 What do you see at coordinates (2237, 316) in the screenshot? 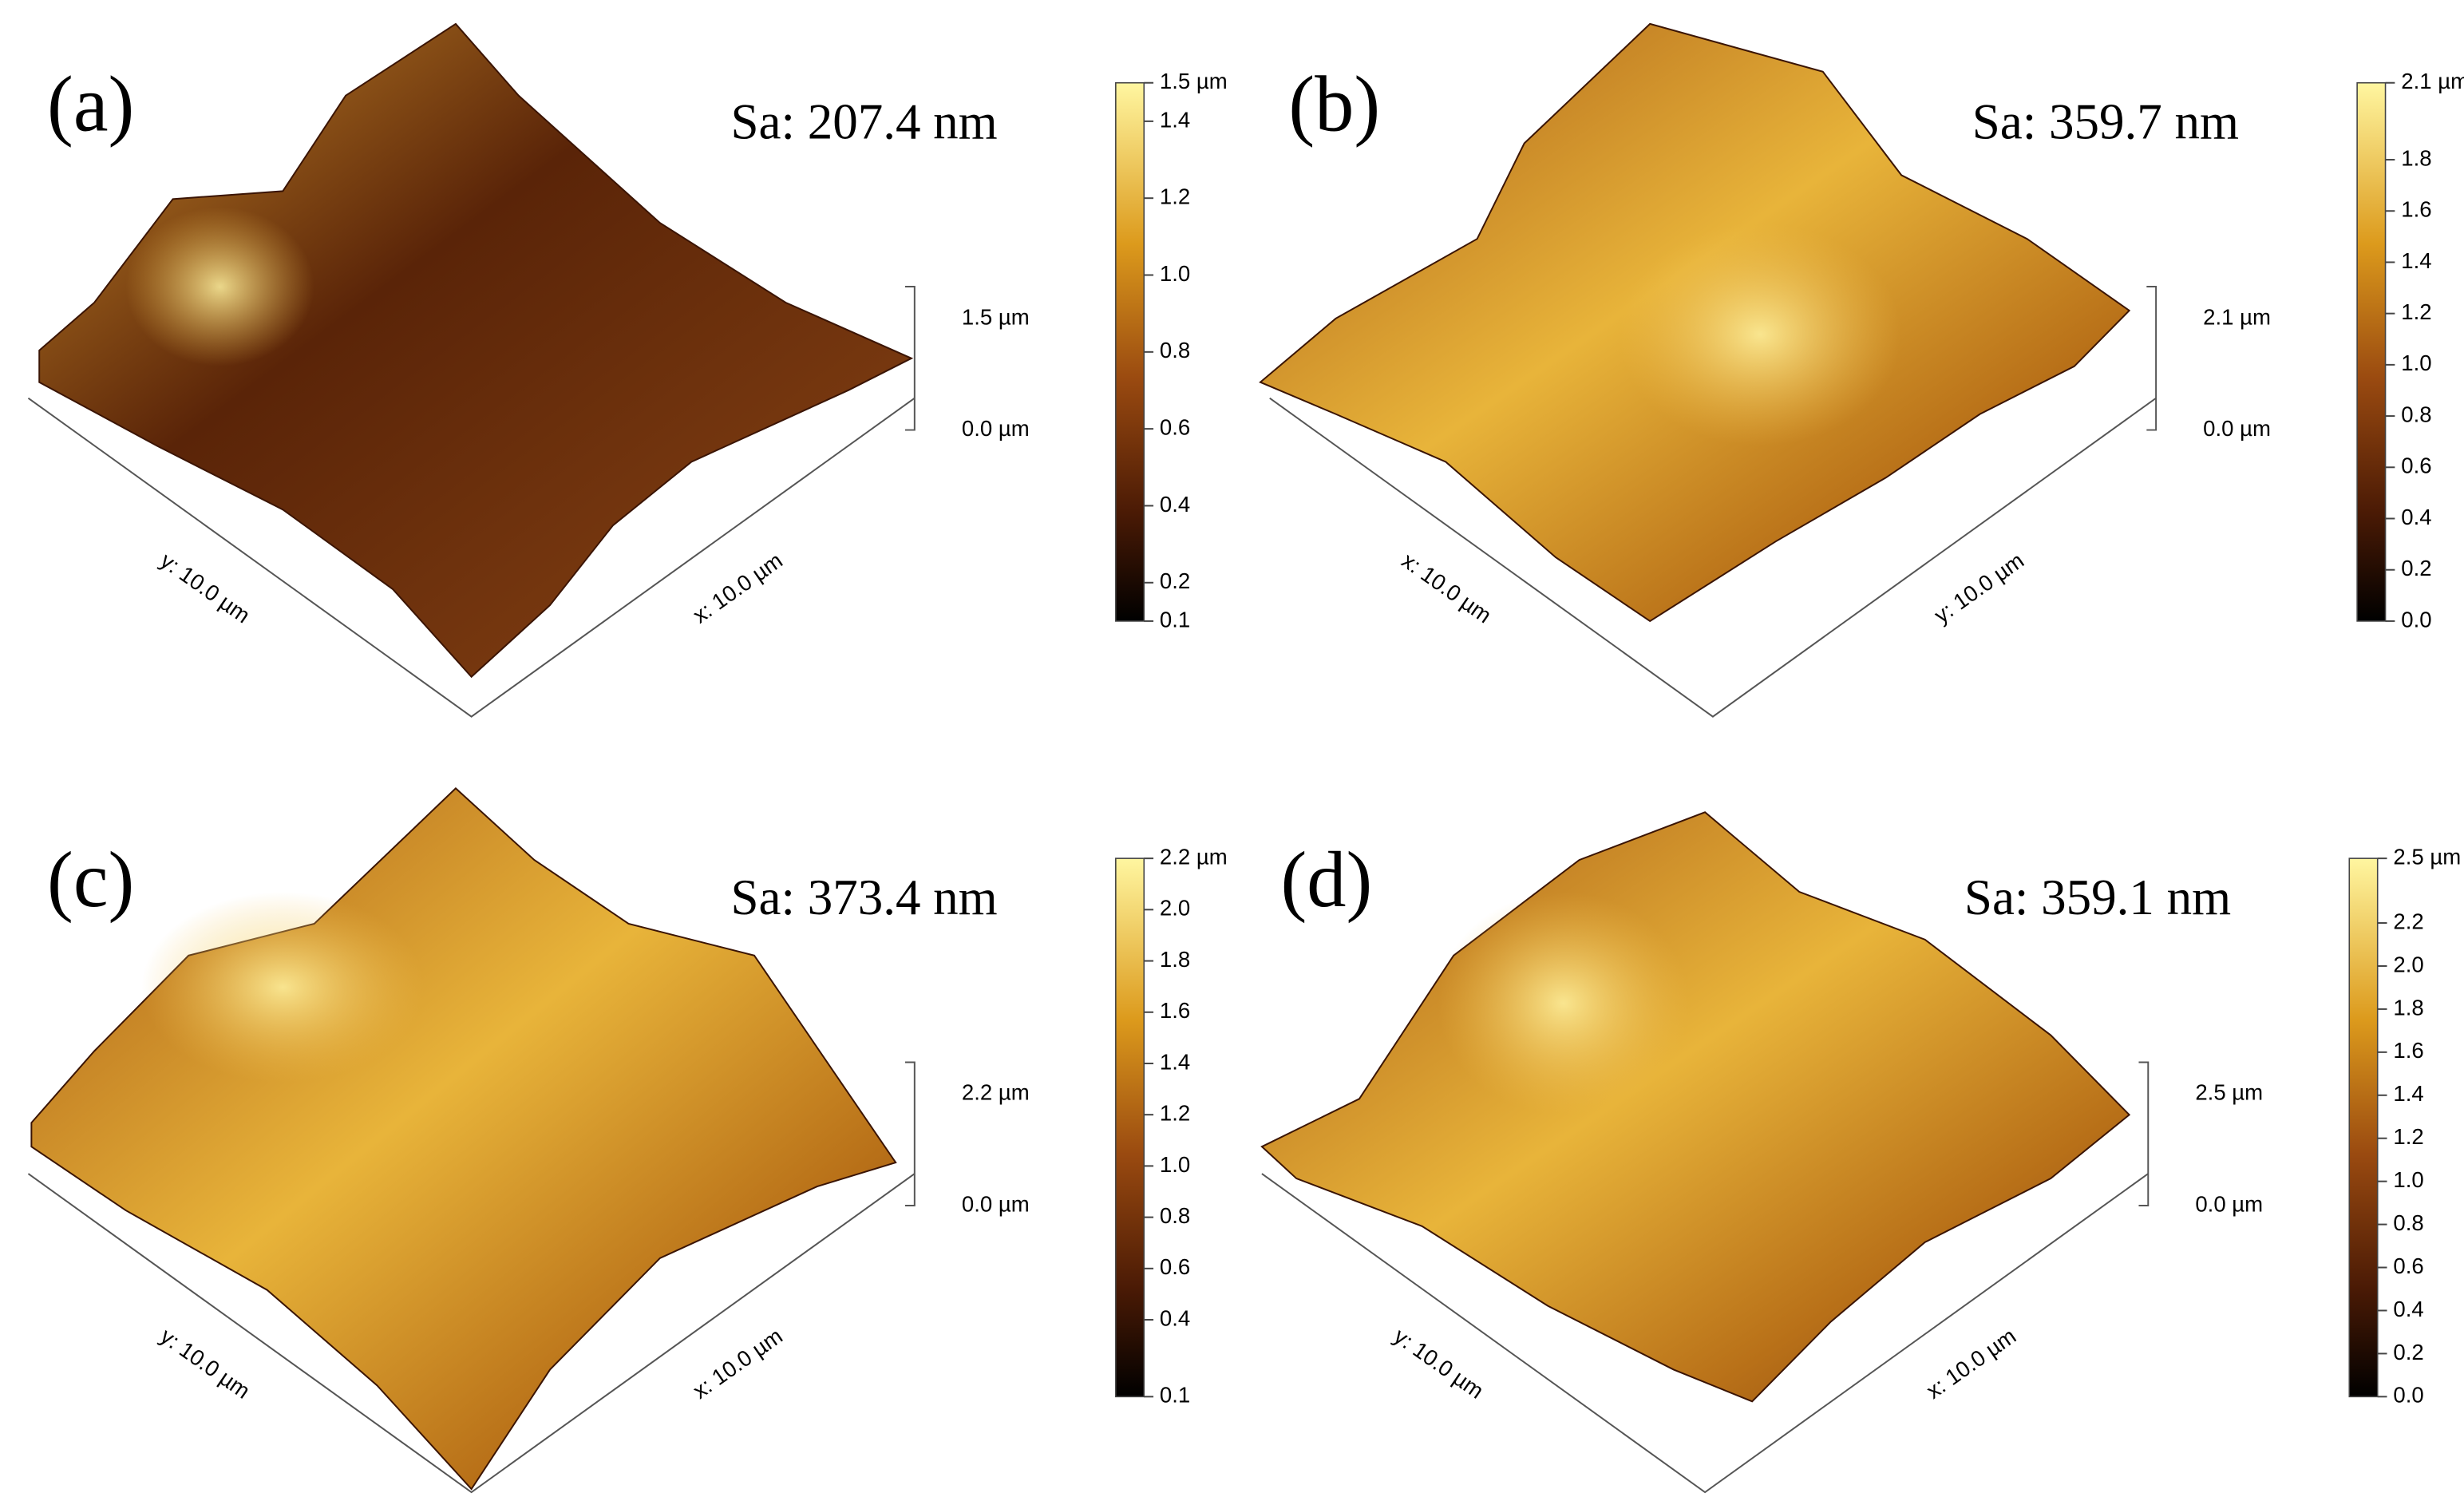
I see `z-top-label: 2.1 µm` at bounding box center [2237, 316].